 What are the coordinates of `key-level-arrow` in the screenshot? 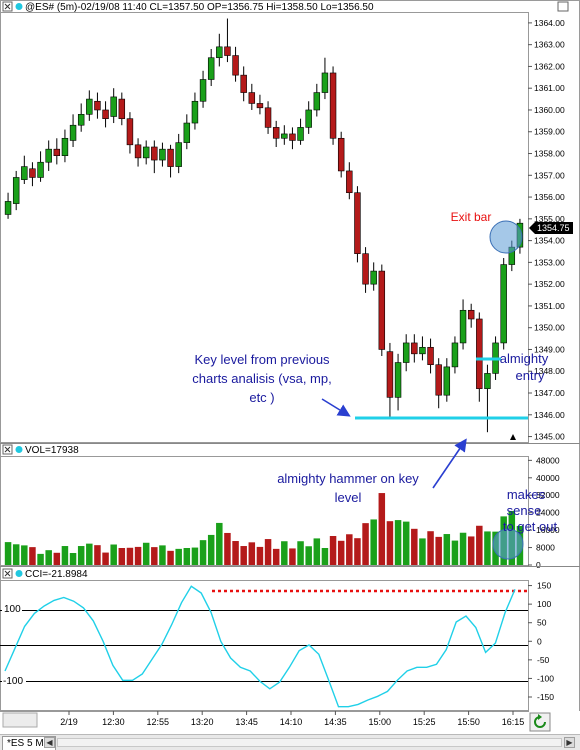 It's located at (336, 407).